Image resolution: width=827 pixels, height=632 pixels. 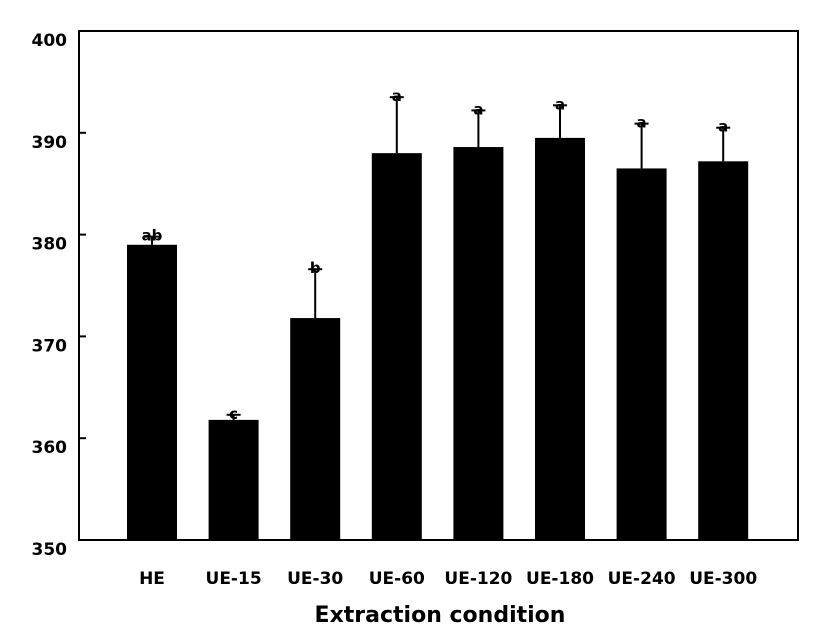 What do you see at coordinates (50, 143) in the screenshot?
I see `y-tick-label: 390` at bounding box center [50, 143].